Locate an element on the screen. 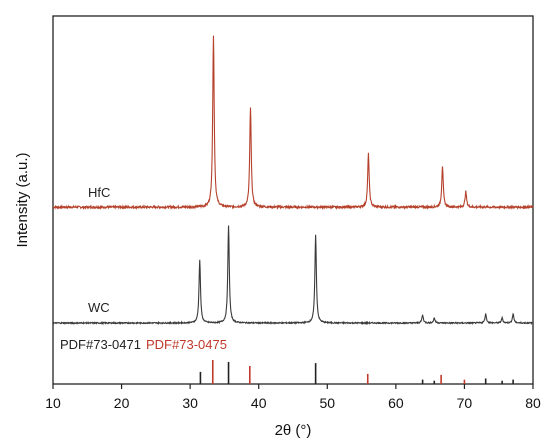 The height and width of the screenshot is (448, 550). y-axis-label: Intensity (a.u.) is located at coordinates (22, 199).